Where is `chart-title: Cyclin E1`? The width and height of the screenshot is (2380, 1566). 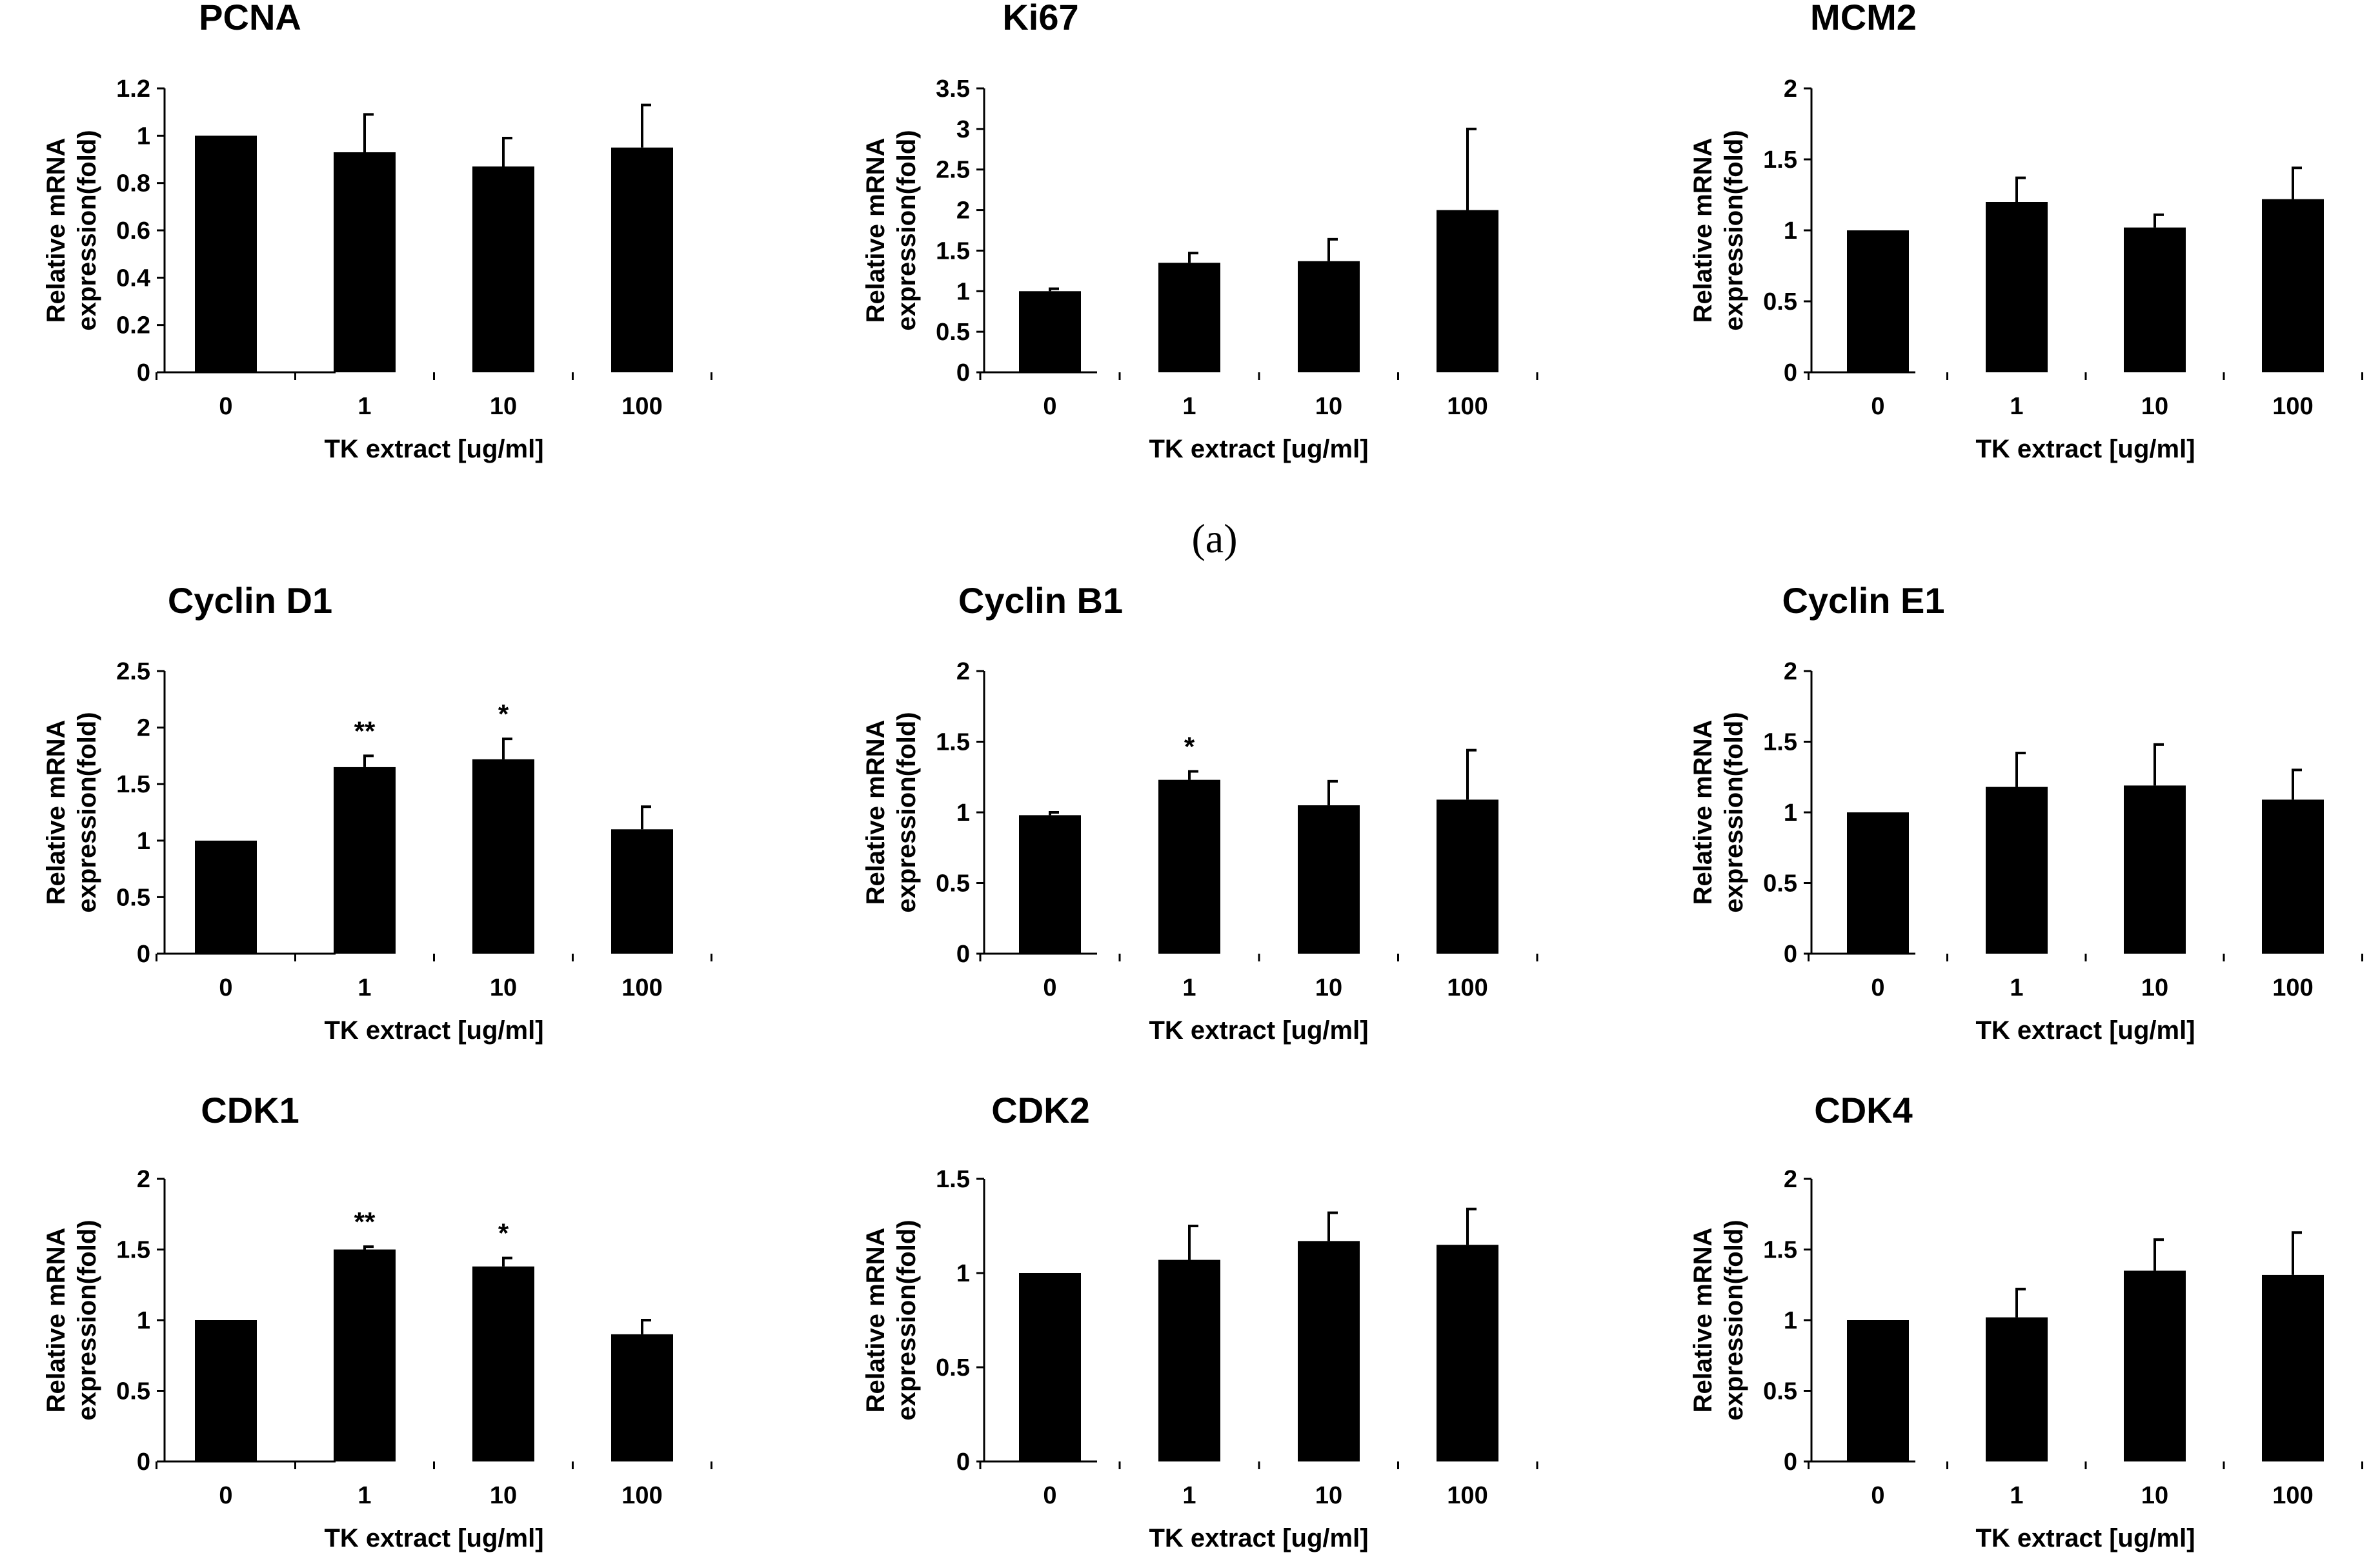
chart-title: Cyclin E1 is located at coordinates (1863, 600).